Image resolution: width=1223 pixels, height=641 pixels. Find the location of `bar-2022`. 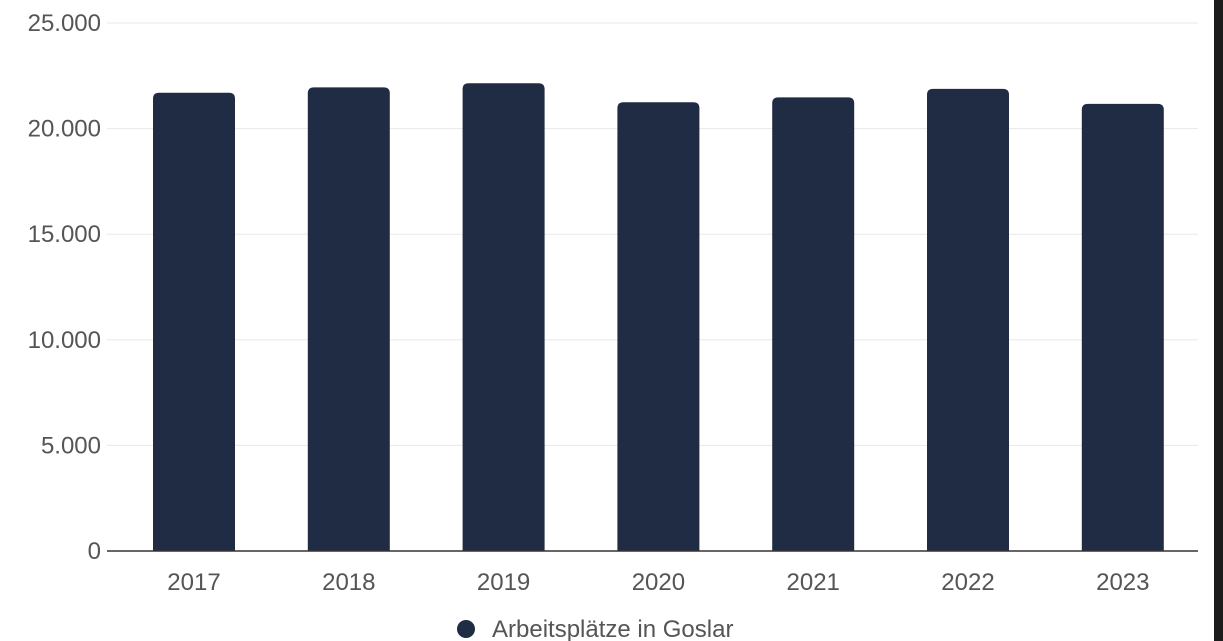

bar-2022 is located at coordinates (968, 319).